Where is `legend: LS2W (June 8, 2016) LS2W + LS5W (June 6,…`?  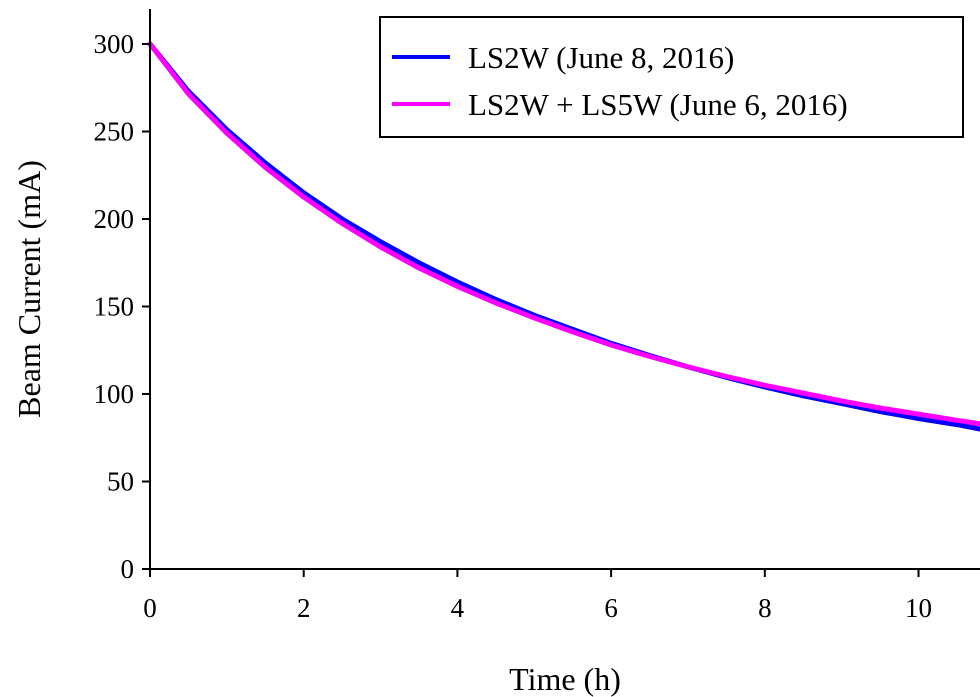 legend: LS2W (June 8, 2016) LS2W + LS5W (June 6,… is located at coordinates (671, 77).